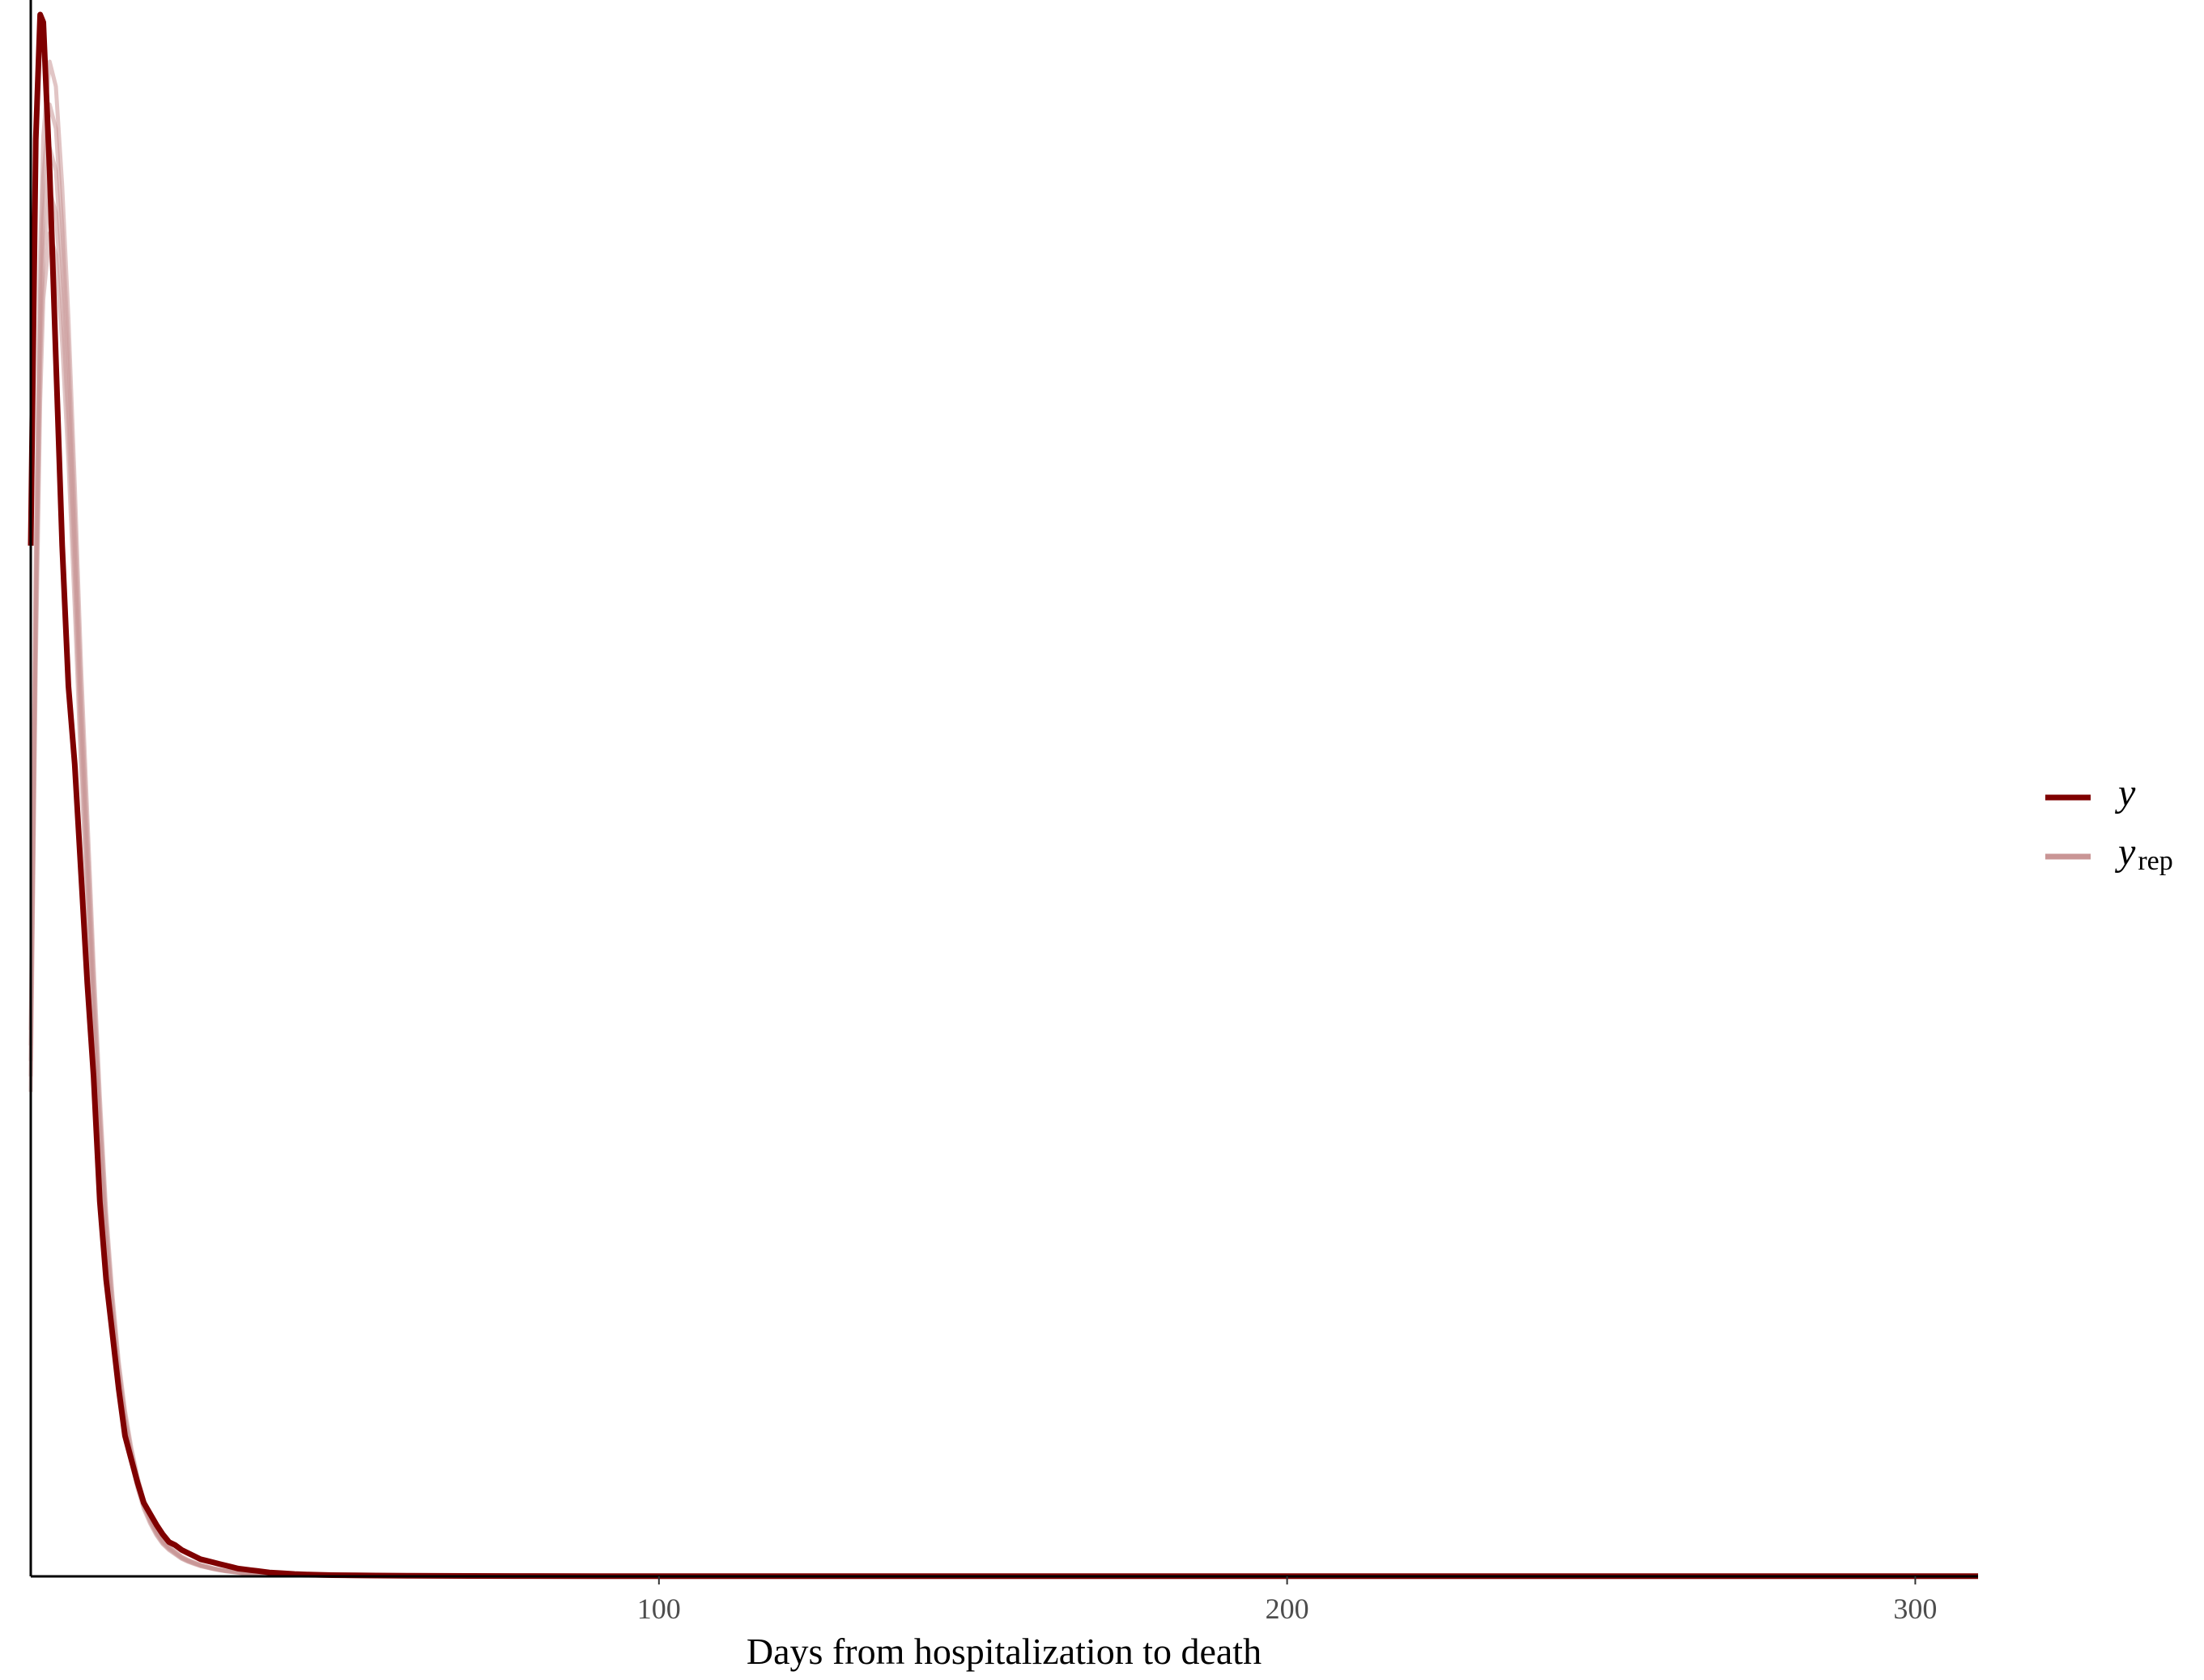 This screenshot has width=2204, height=1680. I want to click on x-tick-label-100: 100, so click(659, 1609).